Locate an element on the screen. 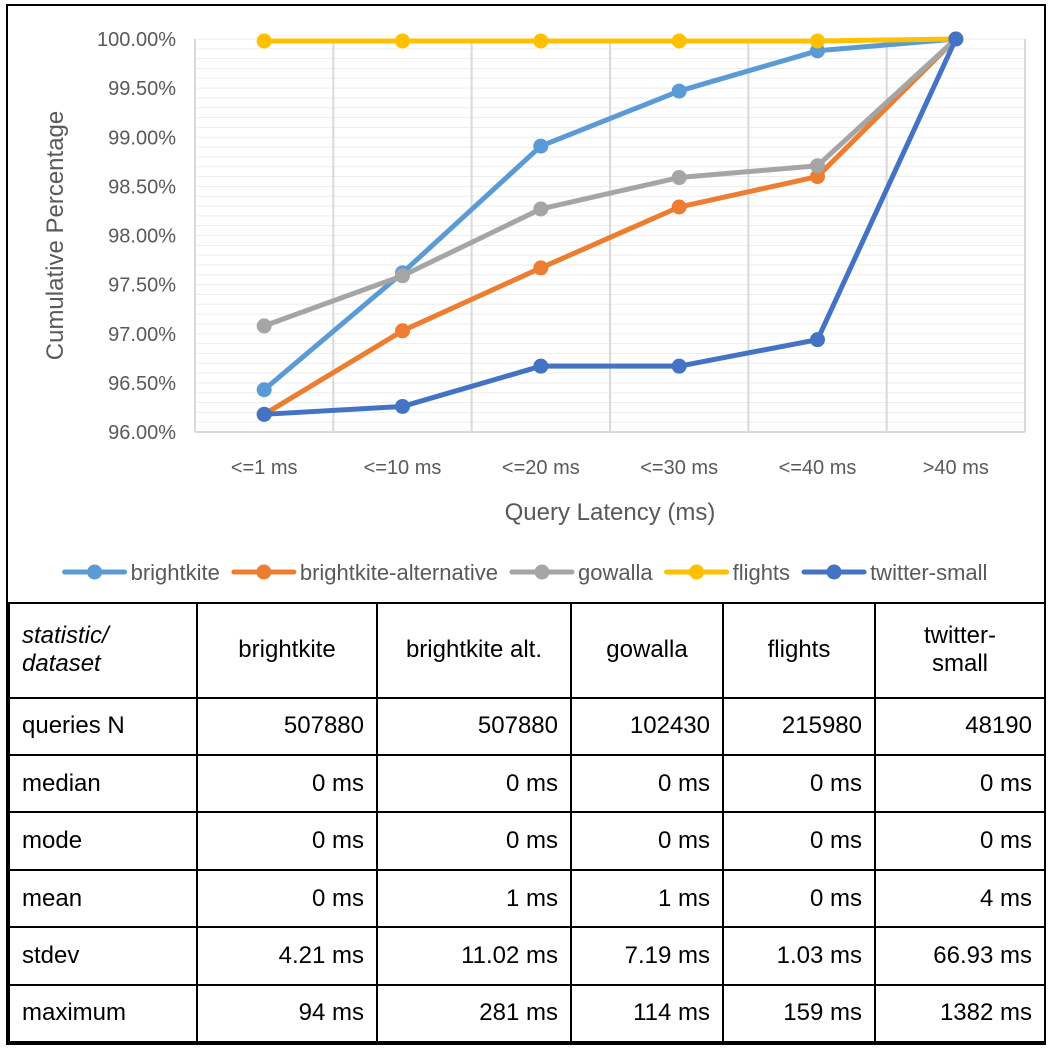 This screenshot has width=1052, height=1051. table-cell: 102430 is located at coordinates (647, 726).